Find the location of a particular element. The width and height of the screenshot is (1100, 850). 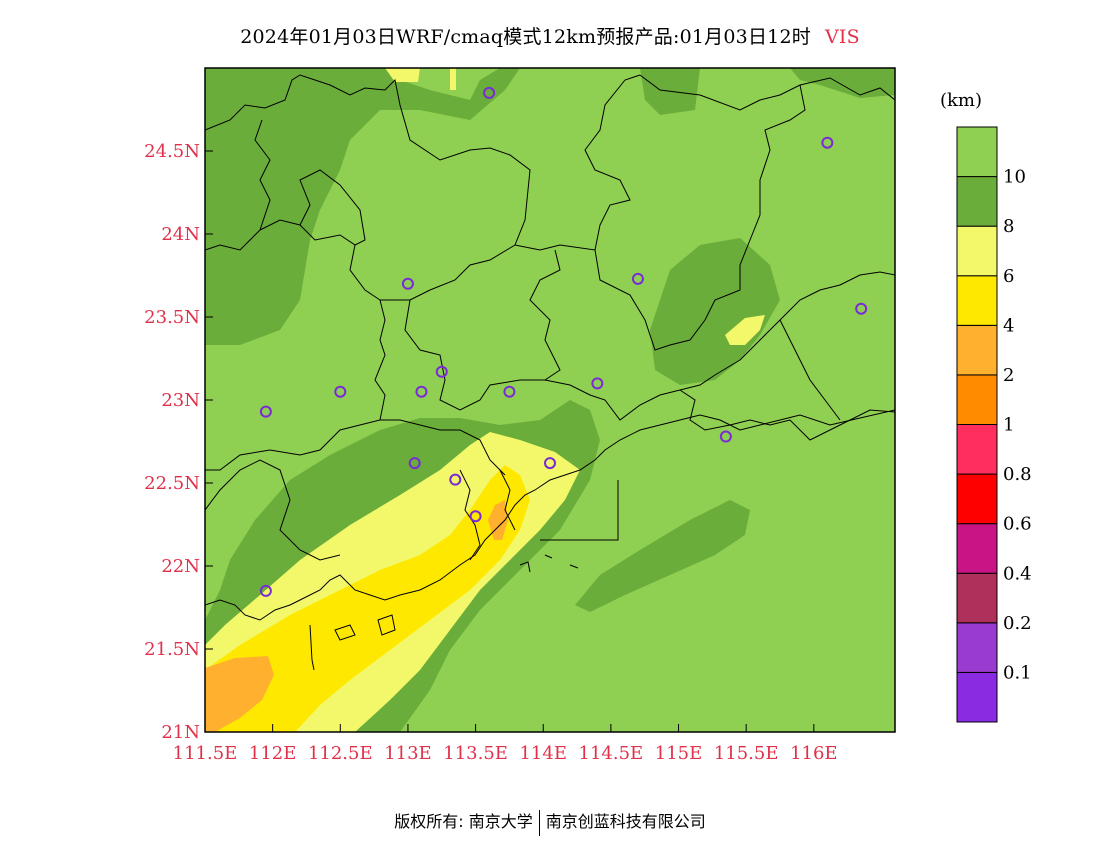

colorbar-label: 0.6 is located at coordinates (1017, 524).